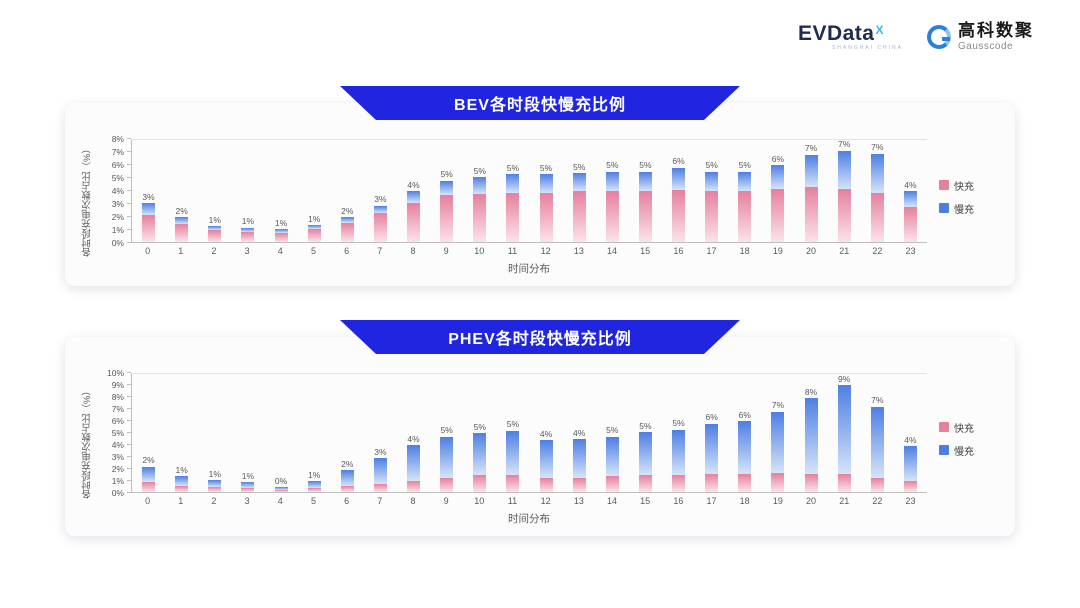 The image size is (1080, 608). I want to click on legend-item: 慢充, so click(970, 450).